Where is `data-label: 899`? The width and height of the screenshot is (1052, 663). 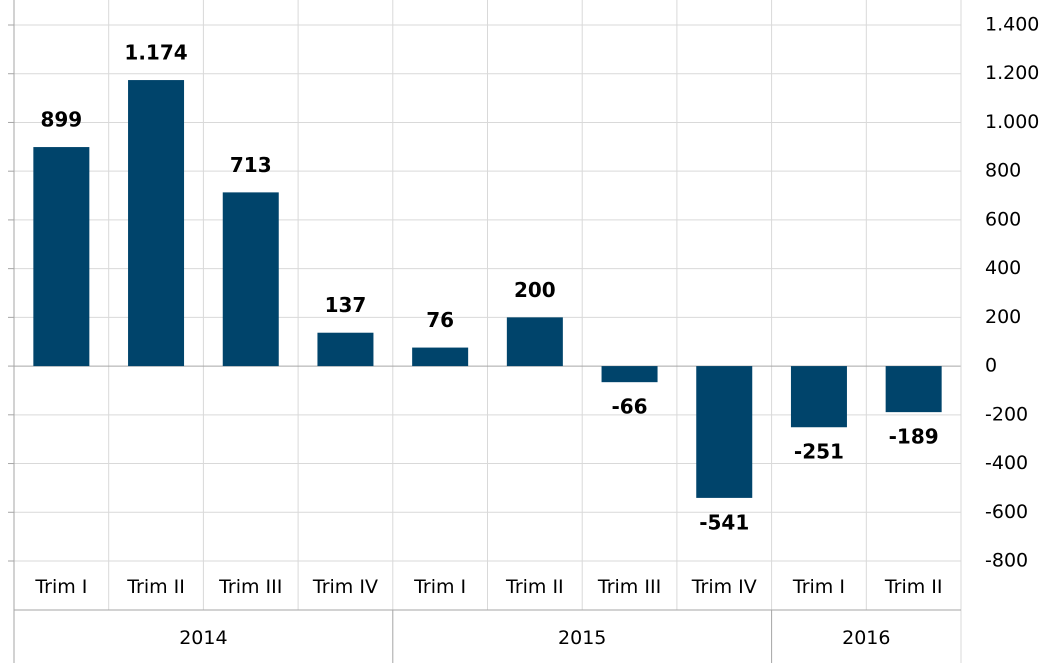 data-label: 899 is located at coordinates (61, 120).